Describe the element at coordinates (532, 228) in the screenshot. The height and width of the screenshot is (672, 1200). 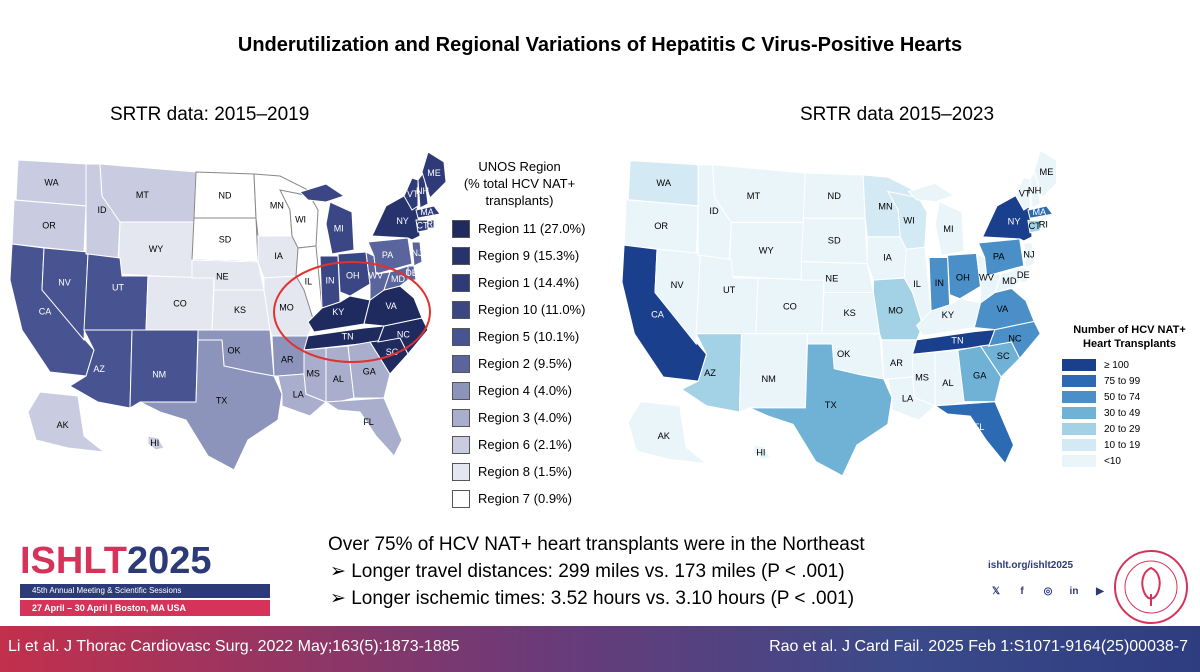
I see `legend-label: Region 11 (27.0%)` at that location.